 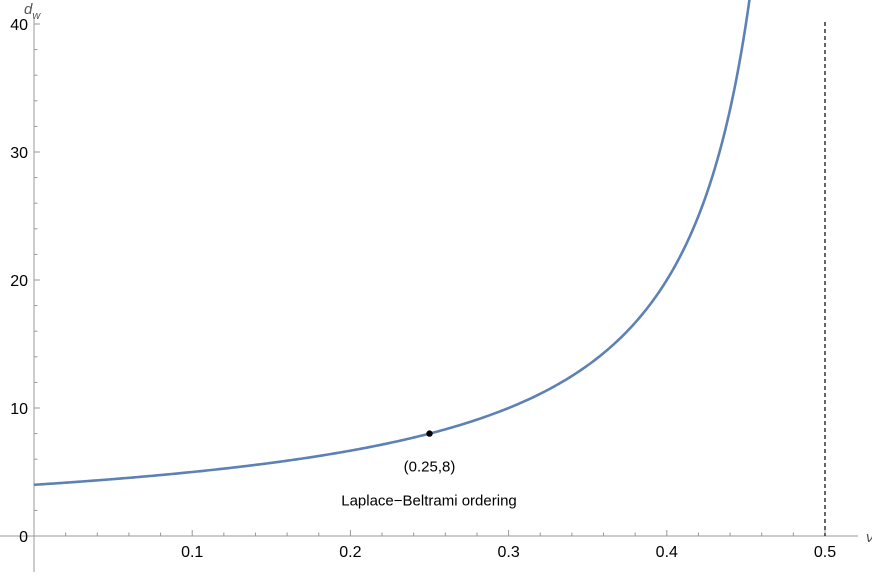 I want to click on x-axis-label: ν, so click(x=869, y=537).